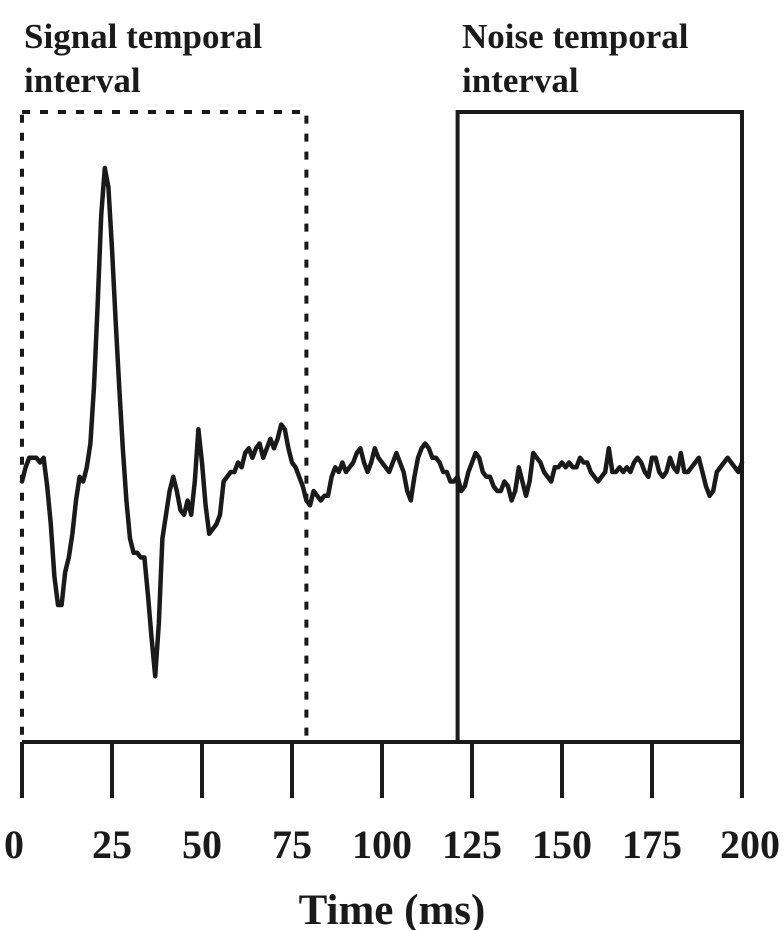 The height and width of the screenshot is (930, 784). What do you see at coordinates (472, 844) in the screenshot?
I see `x-tick-label-125: 125` at bounding box center [472, 844].